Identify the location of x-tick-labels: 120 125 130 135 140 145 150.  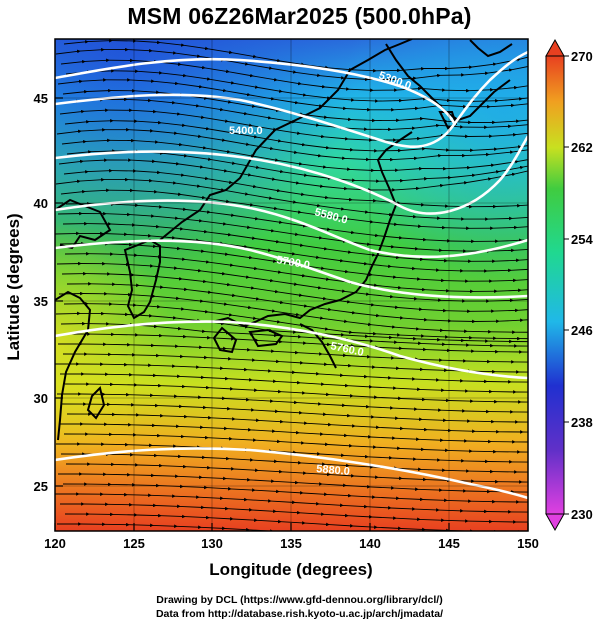
(291, 543).